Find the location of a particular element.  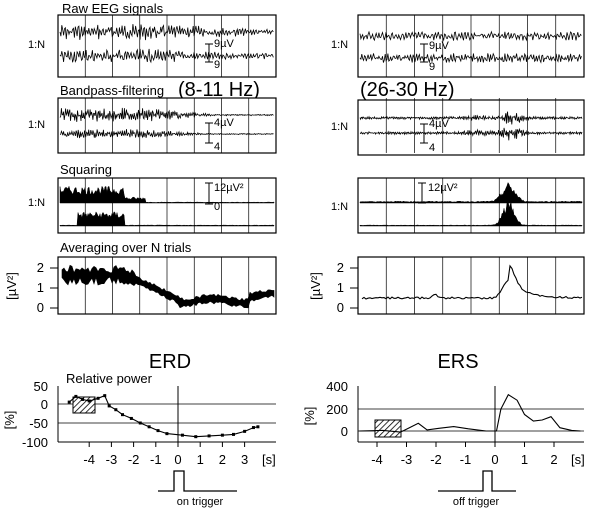

avg-right-tick: 1 is located at coordinates (340, 287).